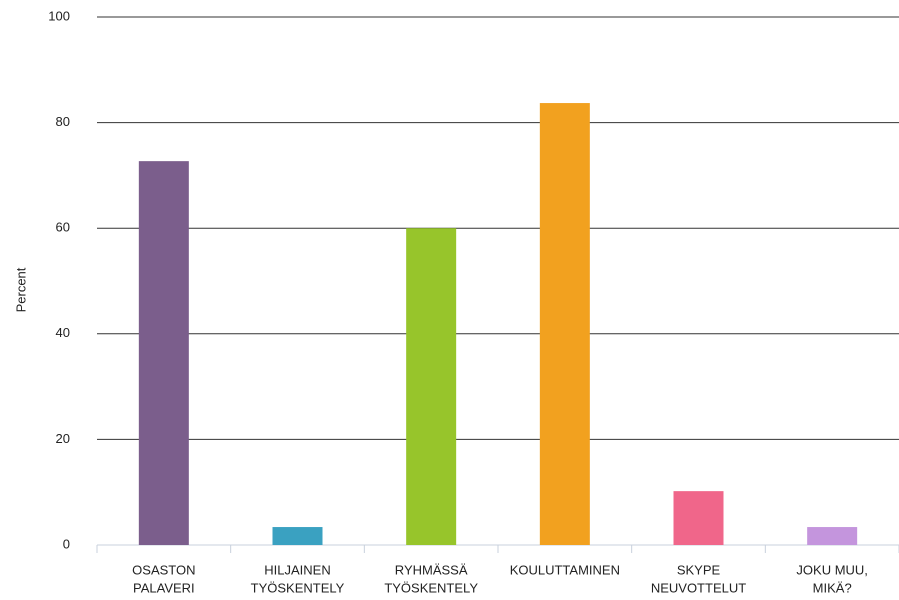 Image resolution: width=899 pixels, height=600 pixels. Describe the element at coordinates (163, 569) in the screenshot. I see `x-tick-label: OSASTON` at that location.